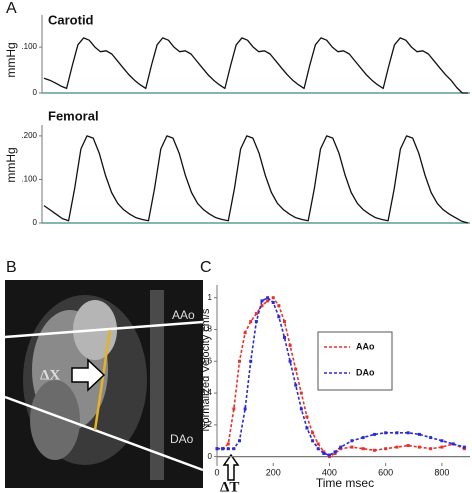  What do you see at coordinates (355, 361) in the screenshot?
I see `legend-box` at bounding box center [355, 361].